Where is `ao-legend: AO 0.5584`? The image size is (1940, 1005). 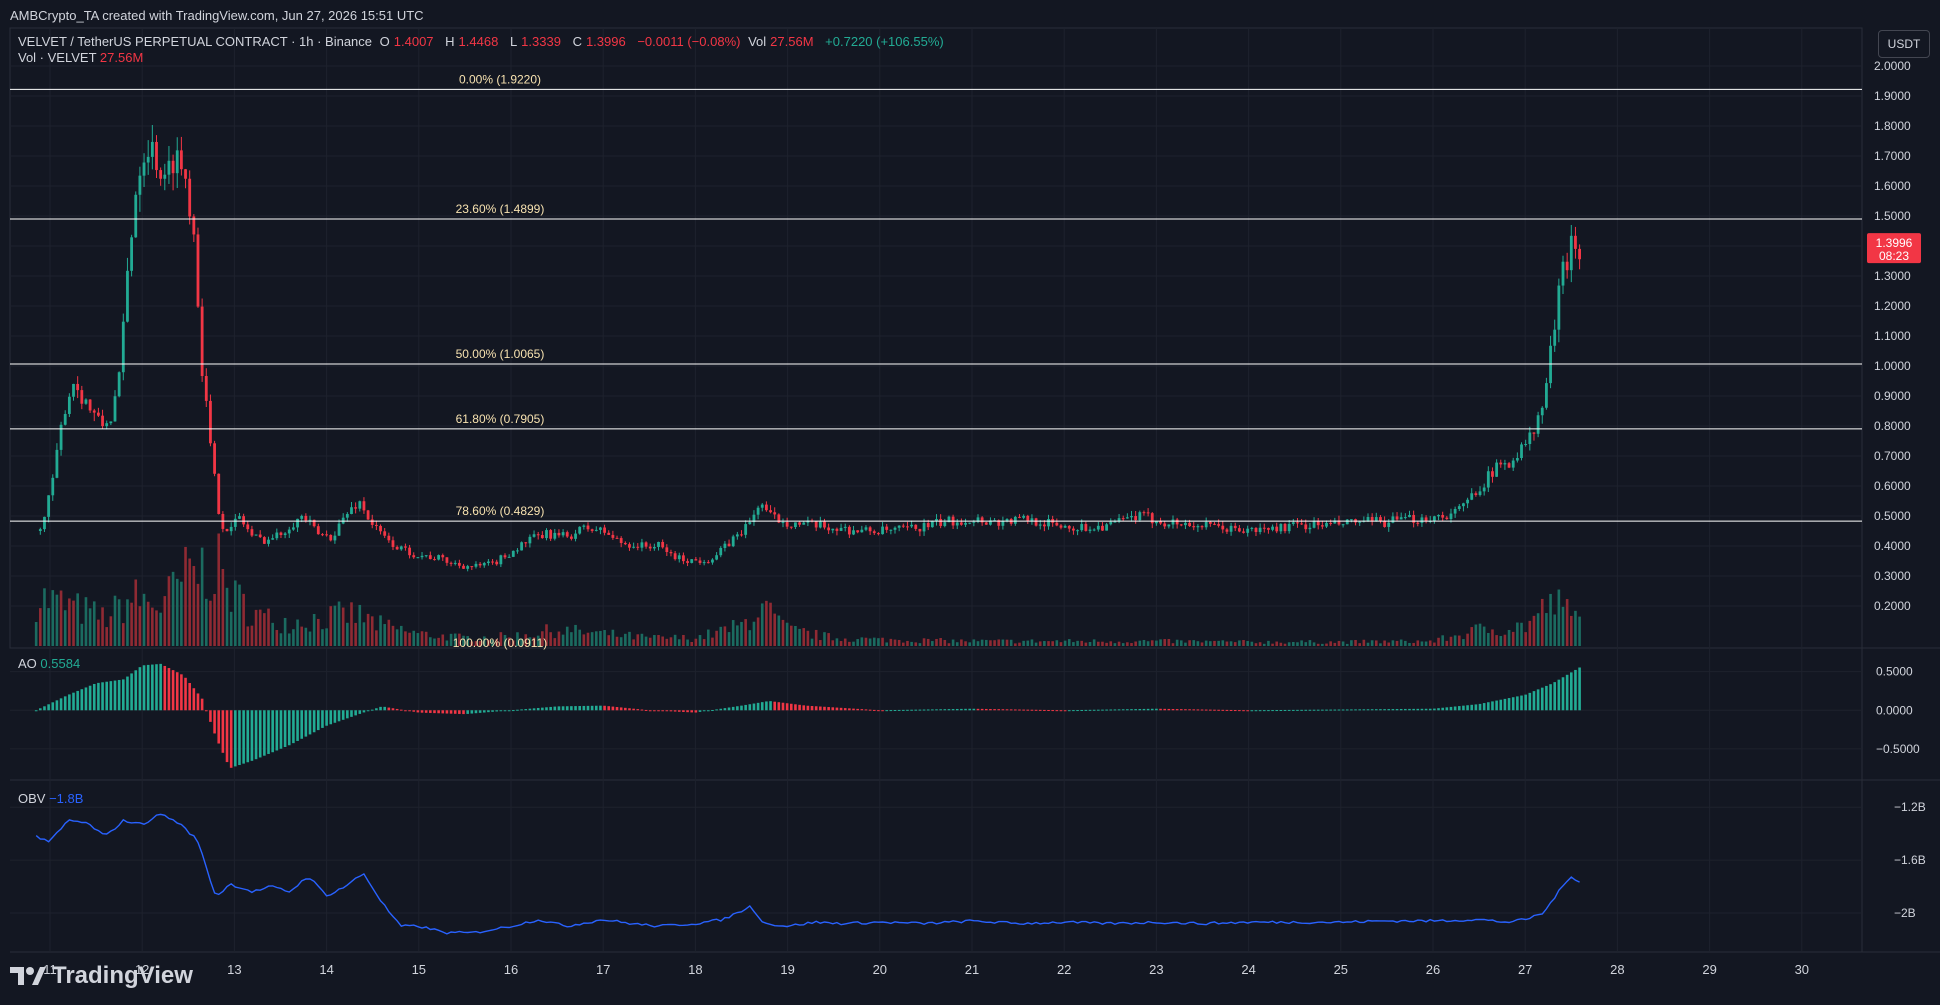
ao-legend: AO 0.5584 is located at coordinates (49, 663).